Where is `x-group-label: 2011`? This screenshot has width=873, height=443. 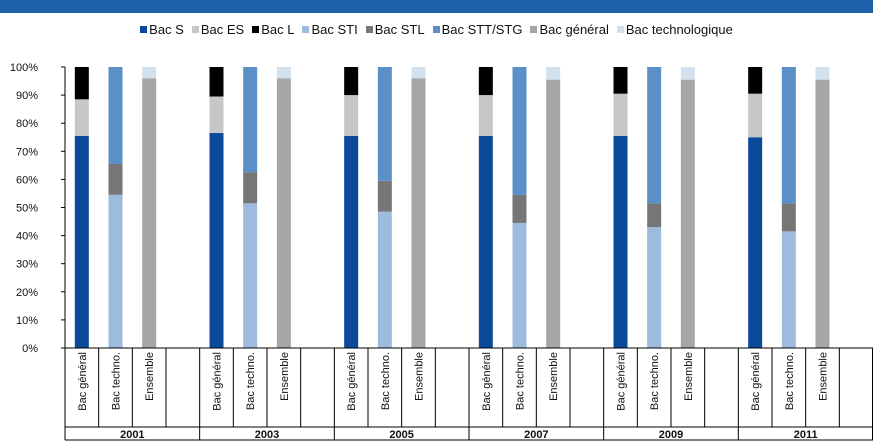
x-group-label: 2011 is located at coordinates (806, 435).